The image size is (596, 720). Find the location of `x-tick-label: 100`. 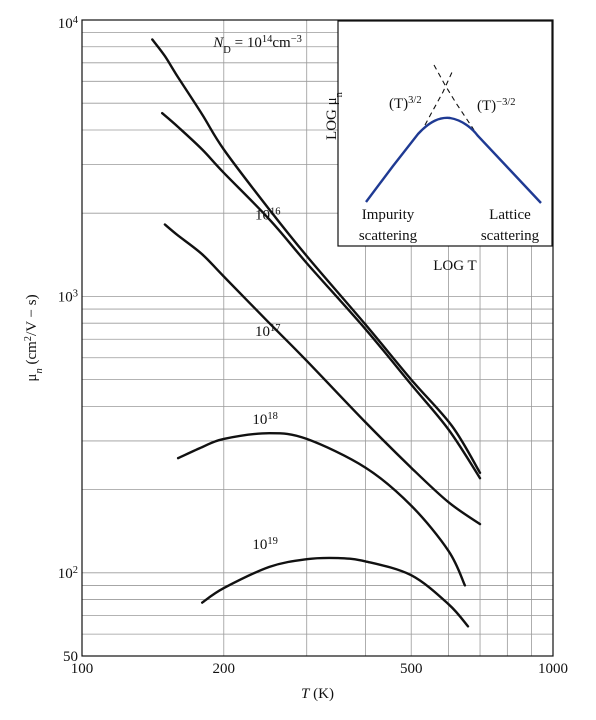

x-tick-label: 100 is located at coordinates (82, 669).